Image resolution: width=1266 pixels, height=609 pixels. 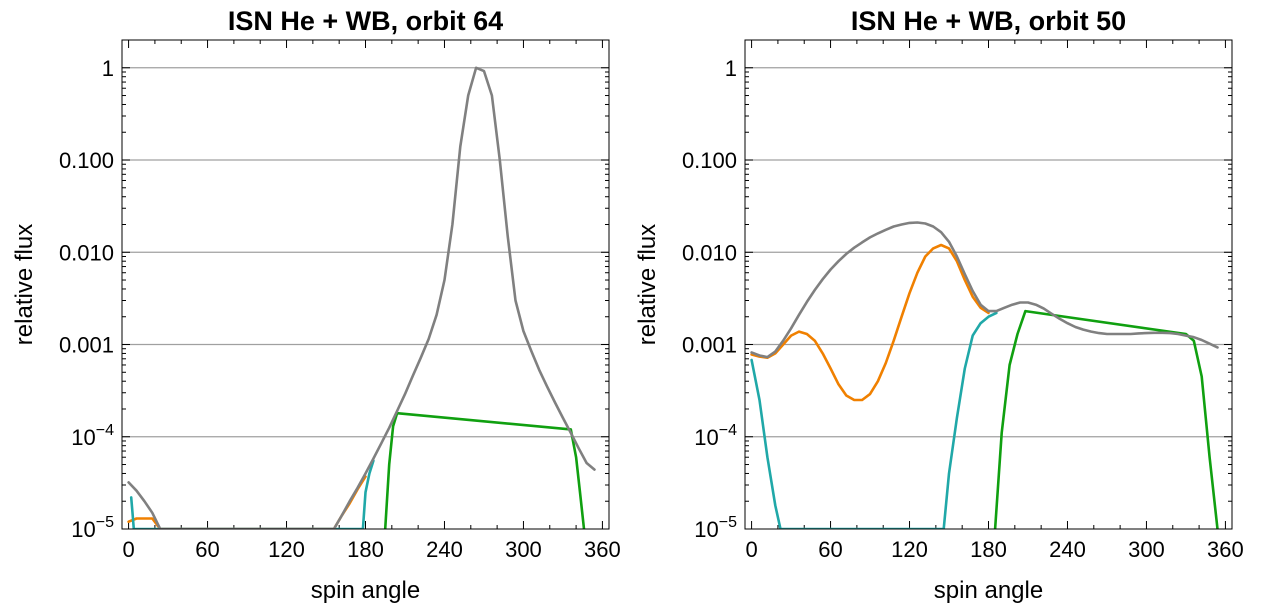 I want to click on chart-title: ISN He + WB, orbit 64, so click(x=365, y=21).